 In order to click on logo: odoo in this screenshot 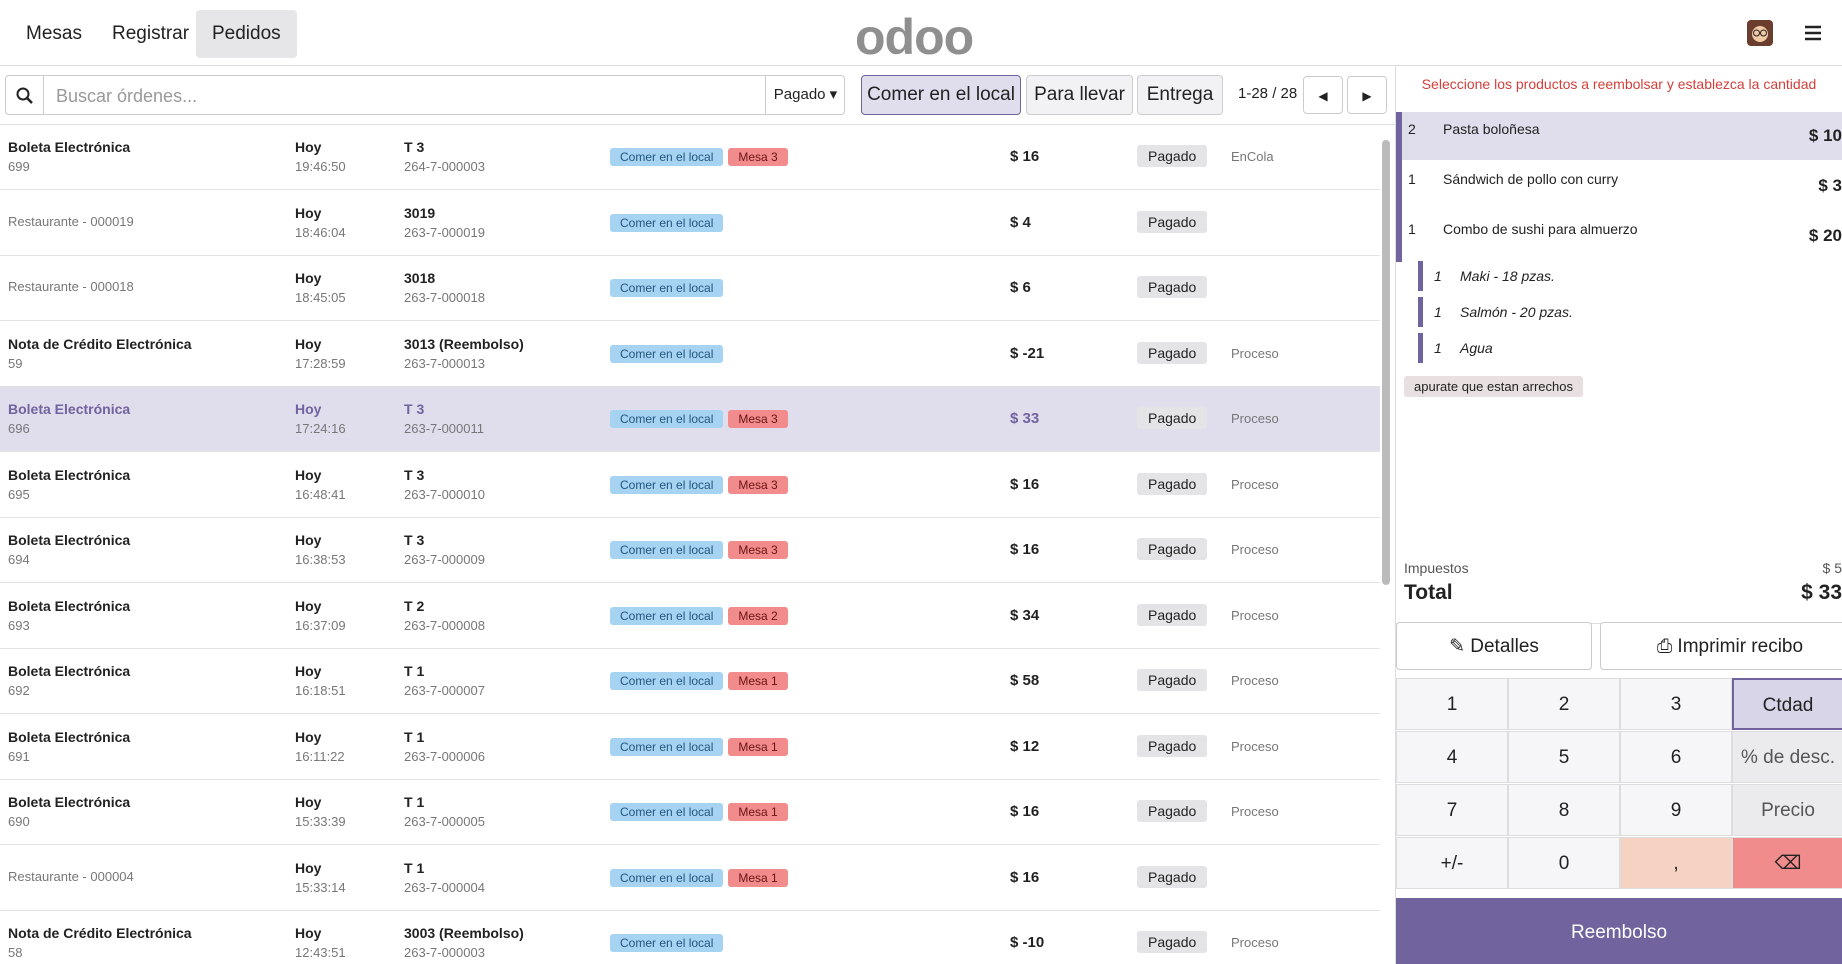, I will do `click(914, 37)`.